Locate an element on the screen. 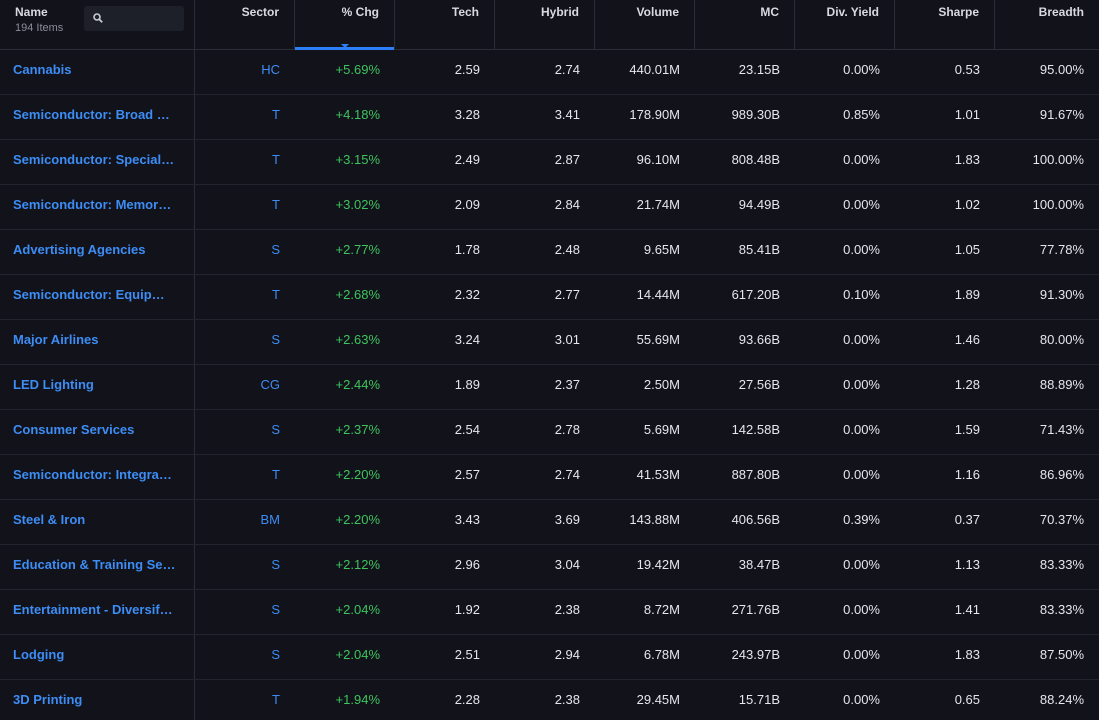 The height and width of the screenshot is (720, 1099). cell-sharpe: 0.37 is located at coordinates (967, 519).